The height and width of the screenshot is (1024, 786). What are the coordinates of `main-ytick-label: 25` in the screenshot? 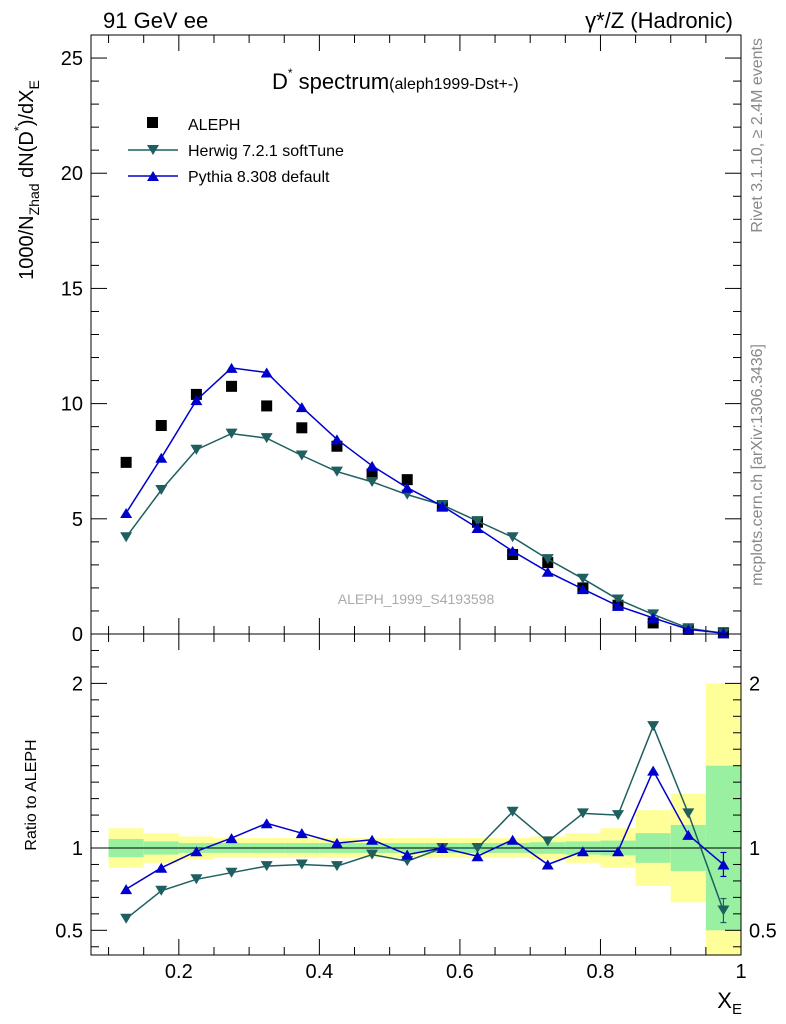 It's located at (72, 59).